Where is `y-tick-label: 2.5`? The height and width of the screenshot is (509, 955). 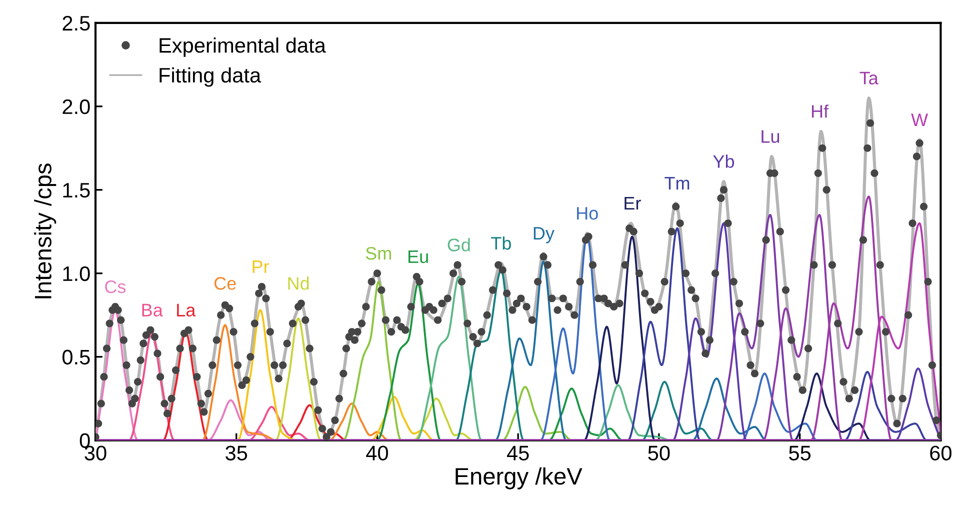 y-tick-label: 2.5 is located at coordinates (76, 23).